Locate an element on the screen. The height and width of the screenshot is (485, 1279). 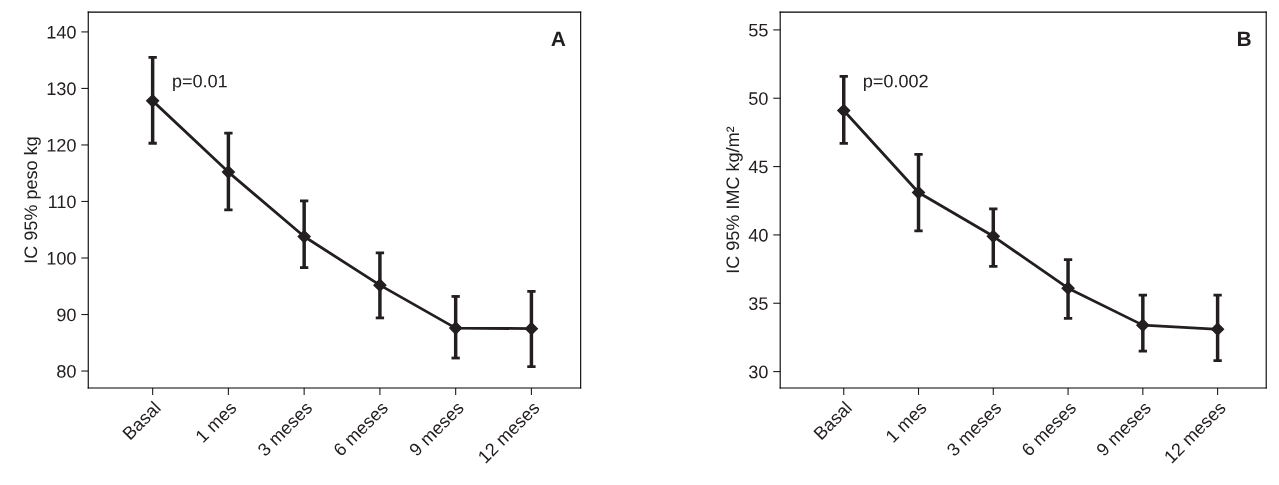
y-tick-label: 45 is located at coordinates (758, 167).